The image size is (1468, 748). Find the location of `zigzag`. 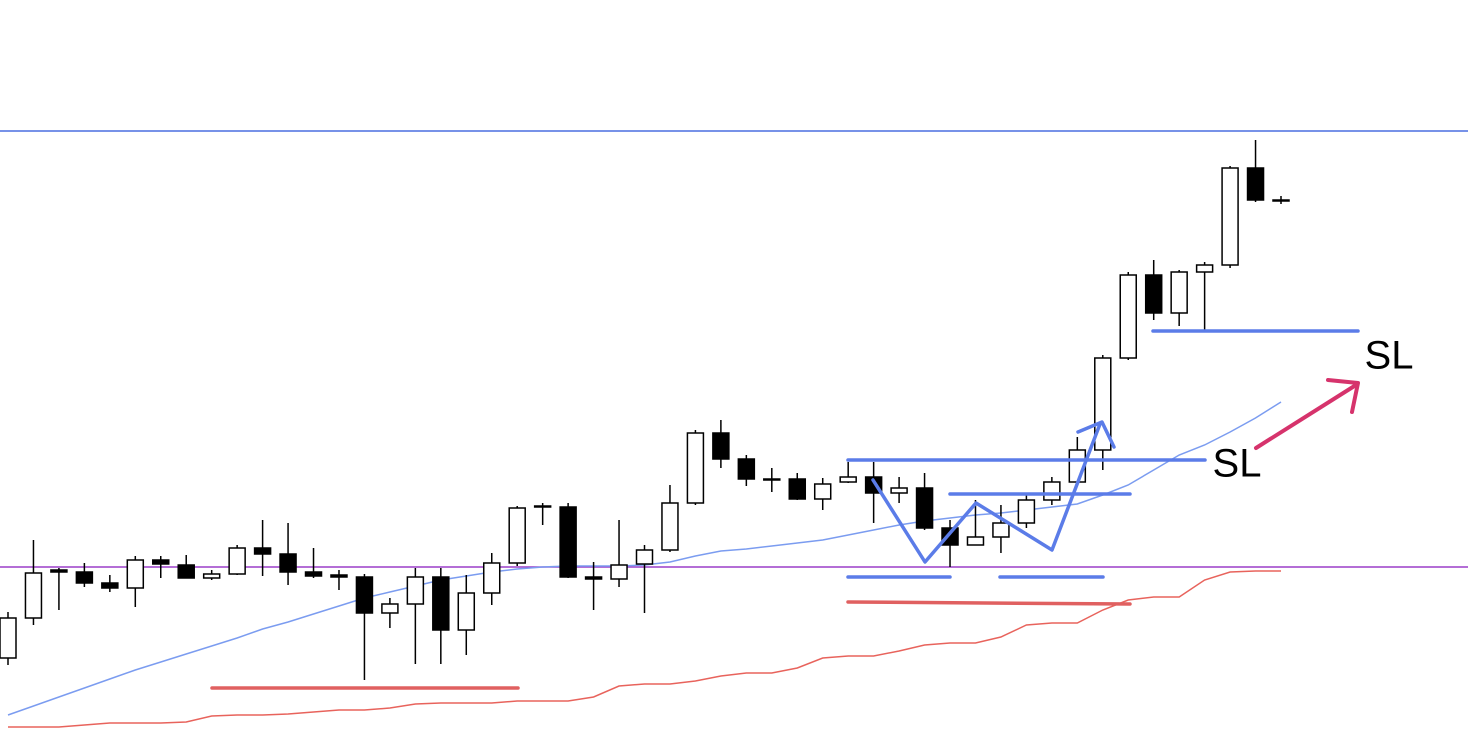

zigzag is located at coordinates (986, 493).